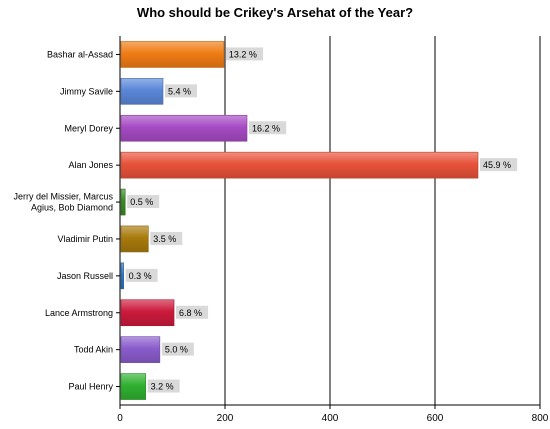 The image size is (550, 429). What do you see at coordinates (86, 91) in the screenshot?
I see `category-label: Jimmy Savile` at bounding box center [86, 91].